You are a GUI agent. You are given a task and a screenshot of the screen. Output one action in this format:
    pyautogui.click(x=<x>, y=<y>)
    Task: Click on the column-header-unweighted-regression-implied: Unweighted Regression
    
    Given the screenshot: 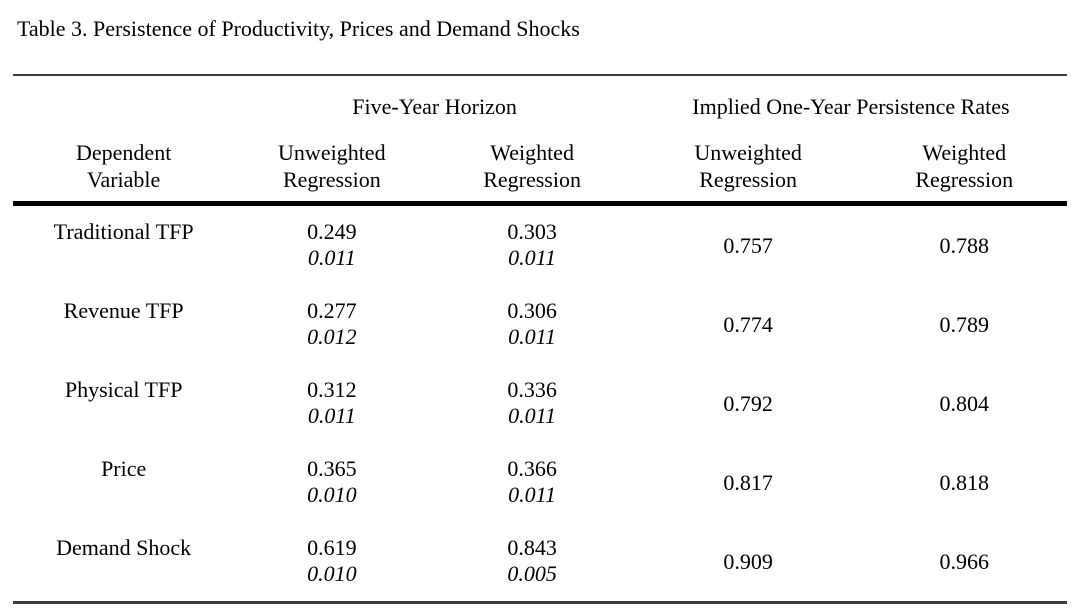 What is the action you would take?
    pyautogui.click(x=748, y=172)
    